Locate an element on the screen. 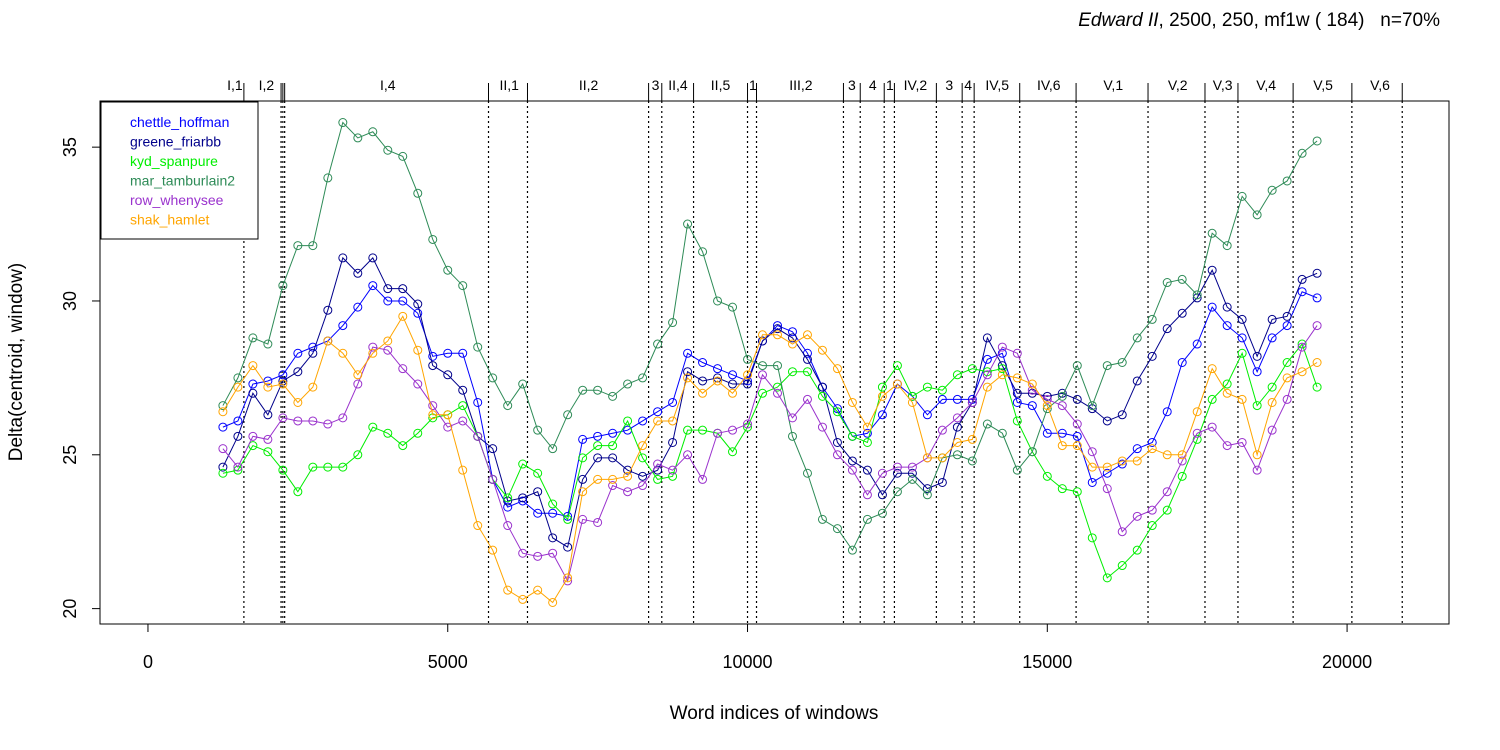 The image size is (1500, 750). act-label-15: 4 is located at coordinates (968, 85).